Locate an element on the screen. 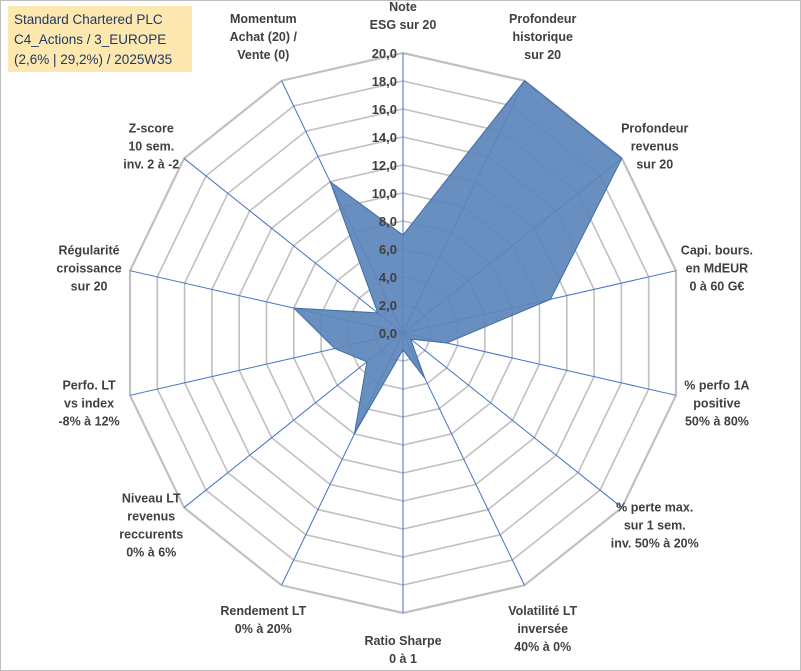 Image resolution: width=801 pixels, height=671 pixels. axis-label: Rendement LT 0% à 20% is located at coordinates (263, 620).